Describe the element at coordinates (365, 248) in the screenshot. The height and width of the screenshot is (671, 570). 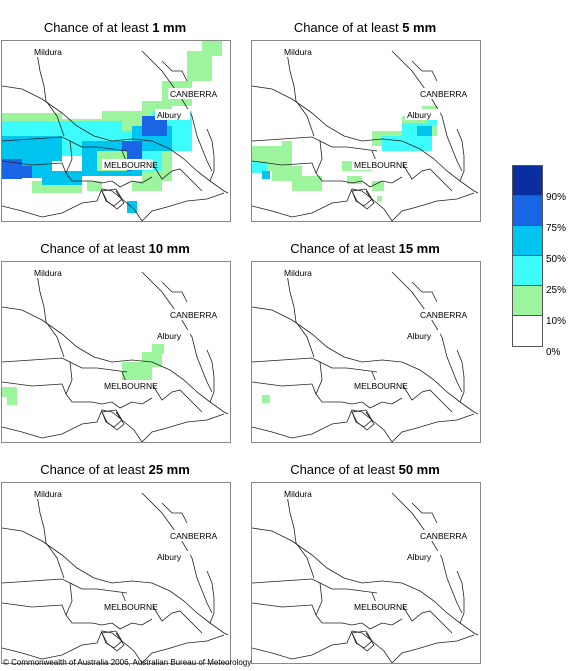
I see `panel-title-15mm: Chance of at least 15 mm` at that location.